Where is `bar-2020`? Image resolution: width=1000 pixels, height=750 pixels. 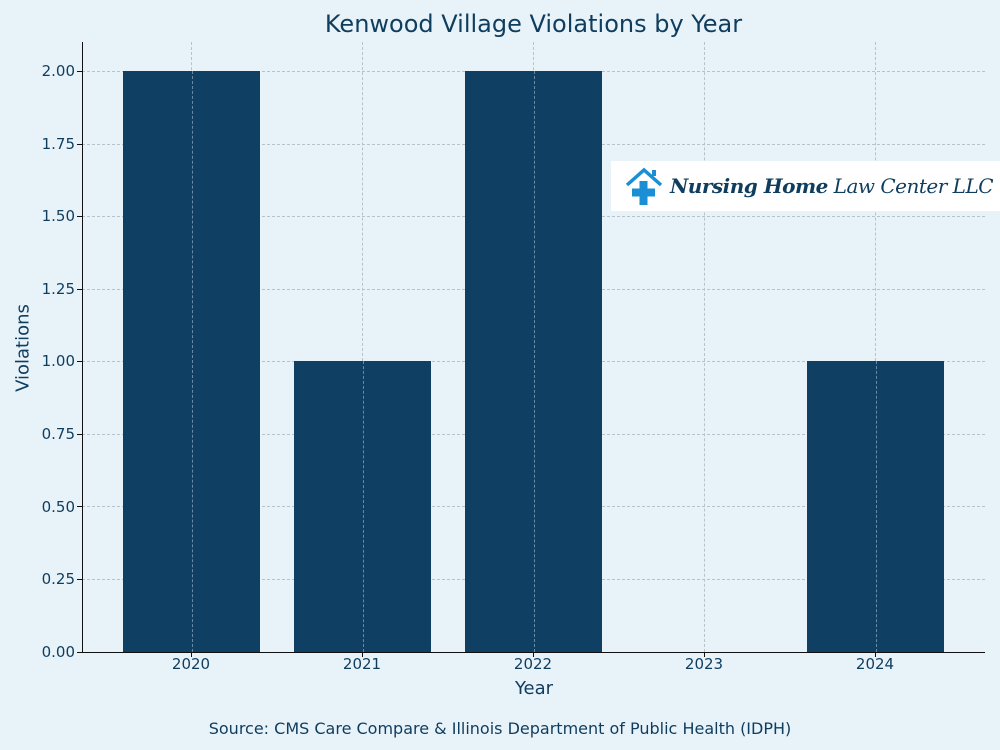
bar-2020 is located at coordinates (191, 361).